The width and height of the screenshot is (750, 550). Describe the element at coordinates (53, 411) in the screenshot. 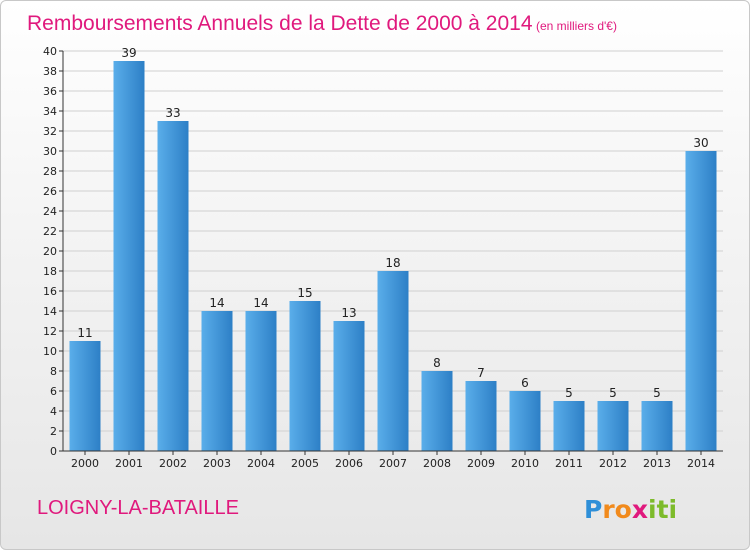

I see `y-tick-label: 4` at that location.